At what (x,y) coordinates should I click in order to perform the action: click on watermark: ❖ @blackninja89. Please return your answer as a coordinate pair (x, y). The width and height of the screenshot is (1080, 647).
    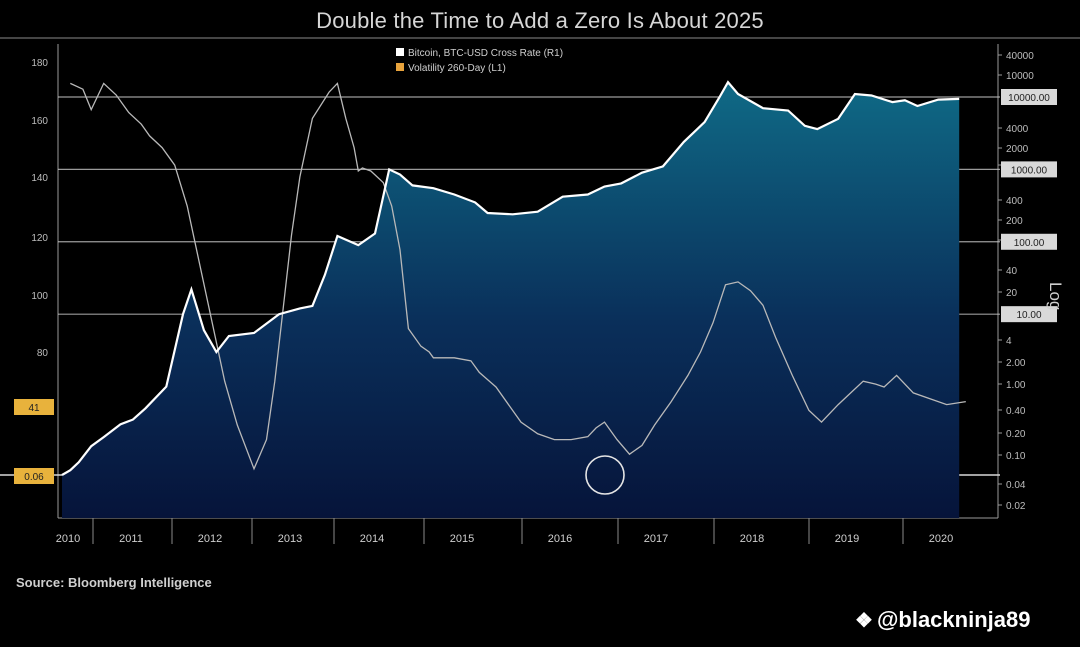
    Looking at the image, I should click on (942, 620).